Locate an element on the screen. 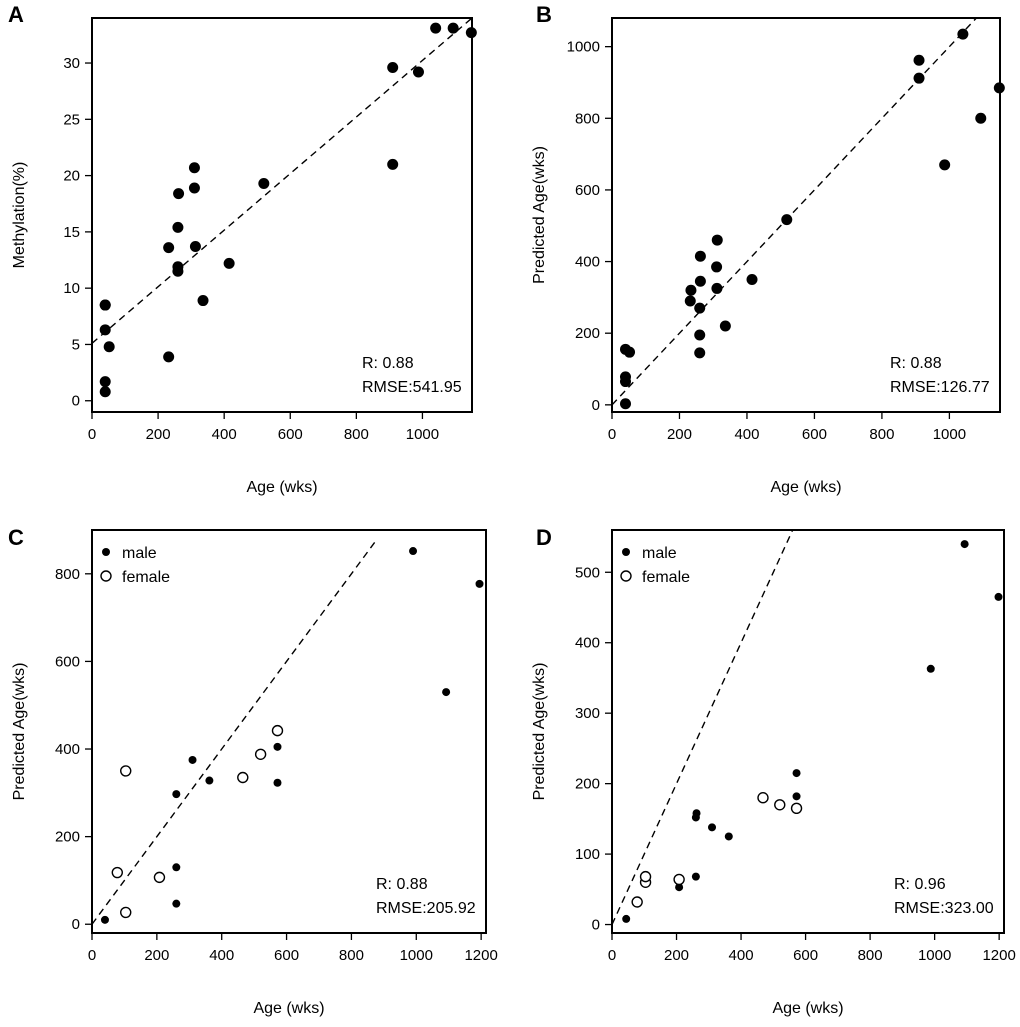  y-tick-label: 500 is located at coordinates (587, 572).